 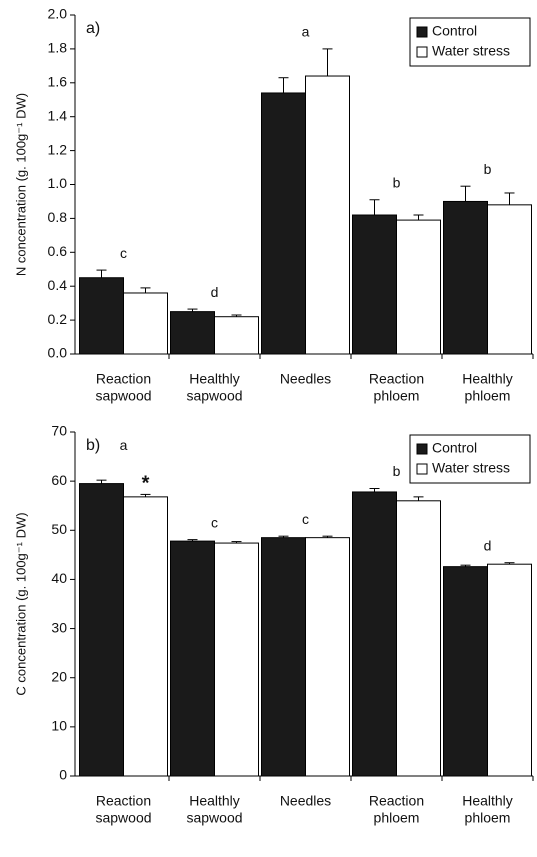 I want to click on y-tick-label: 0.6, so click(x=58, y=251).